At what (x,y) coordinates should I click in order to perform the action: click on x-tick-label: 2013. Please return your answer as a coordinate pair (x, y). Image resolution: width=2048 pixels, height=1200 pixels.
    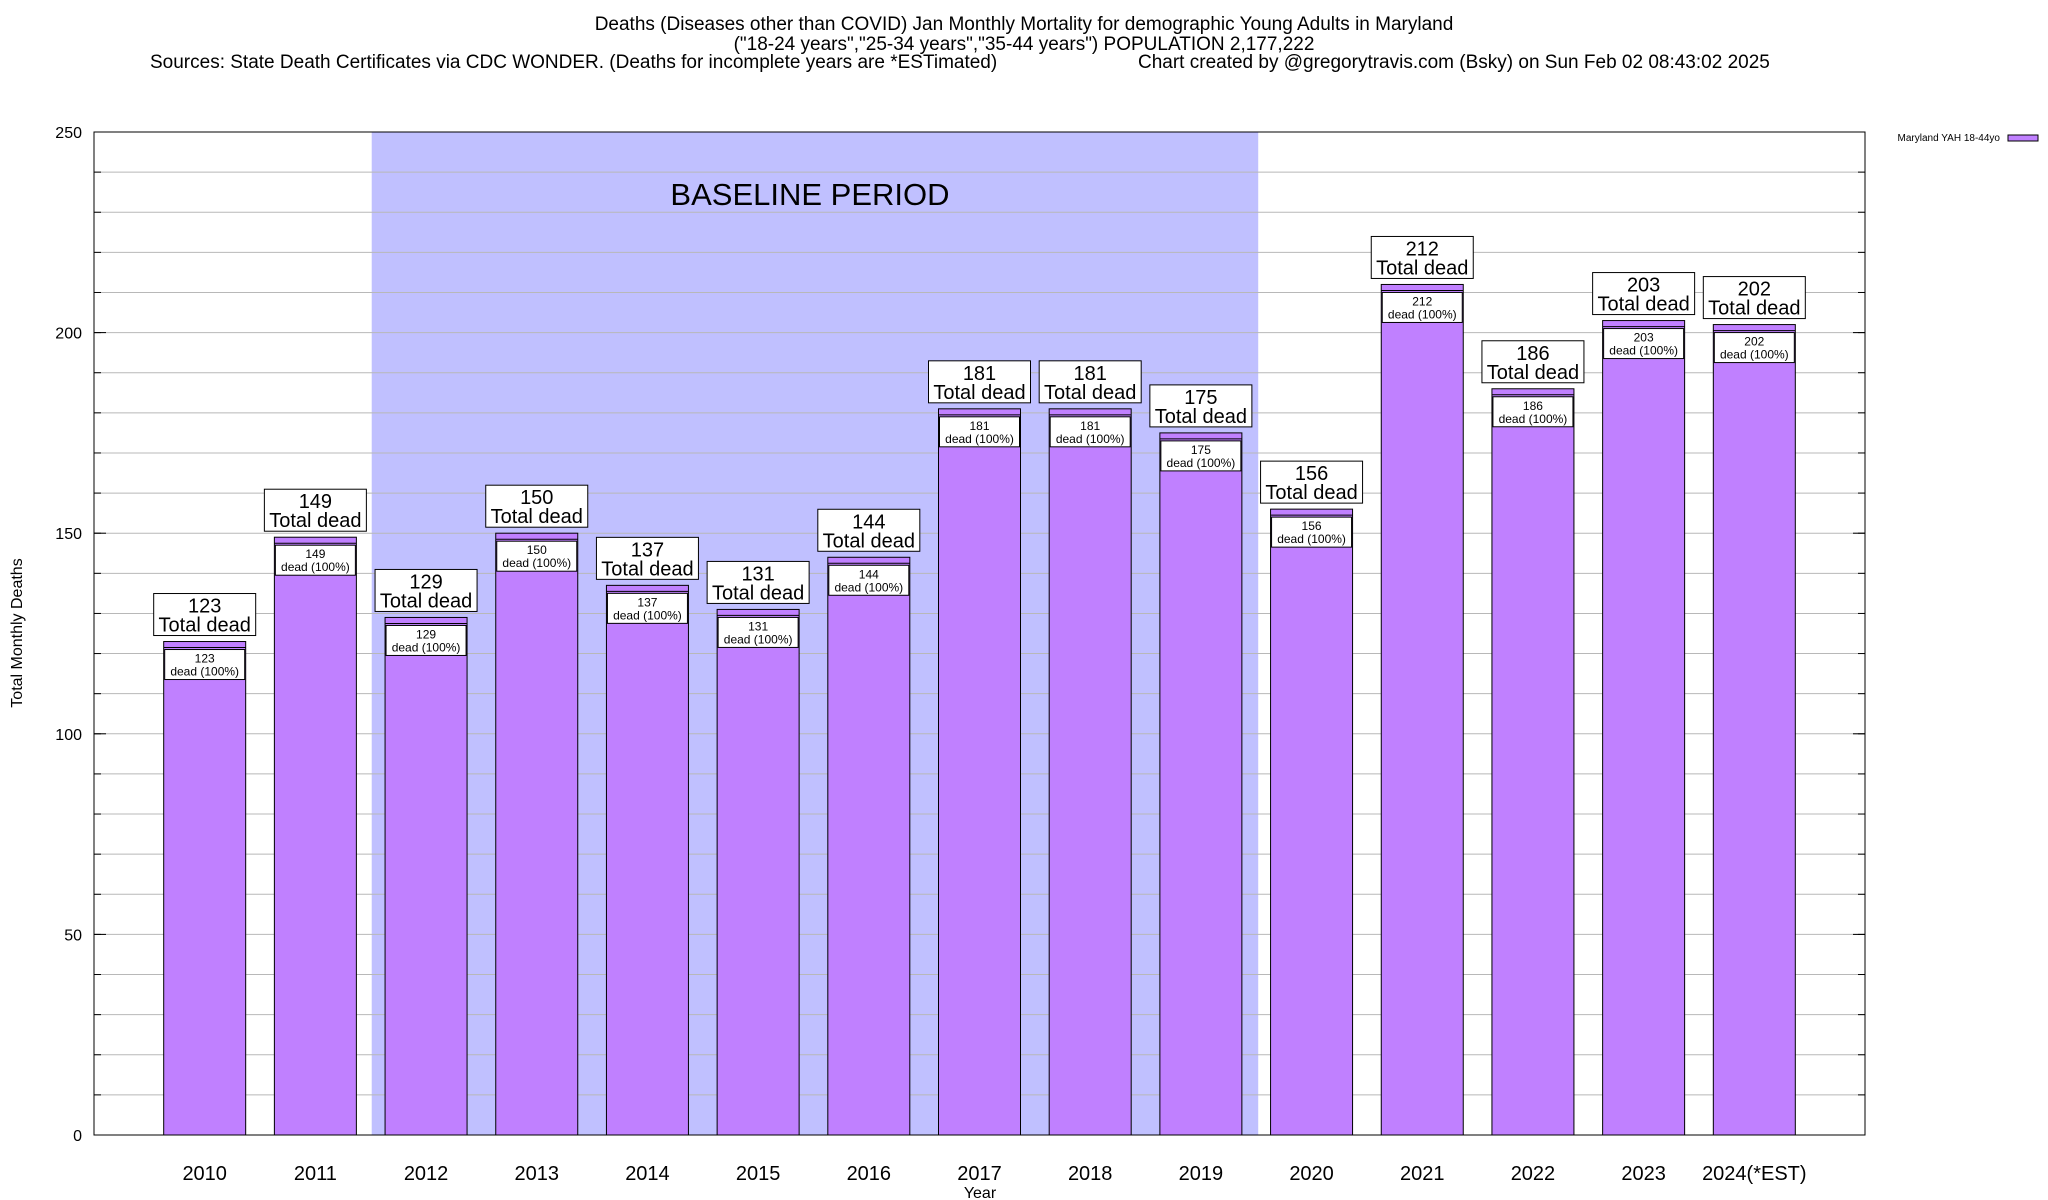
    Looking at the image, I should click on (537, 1174).